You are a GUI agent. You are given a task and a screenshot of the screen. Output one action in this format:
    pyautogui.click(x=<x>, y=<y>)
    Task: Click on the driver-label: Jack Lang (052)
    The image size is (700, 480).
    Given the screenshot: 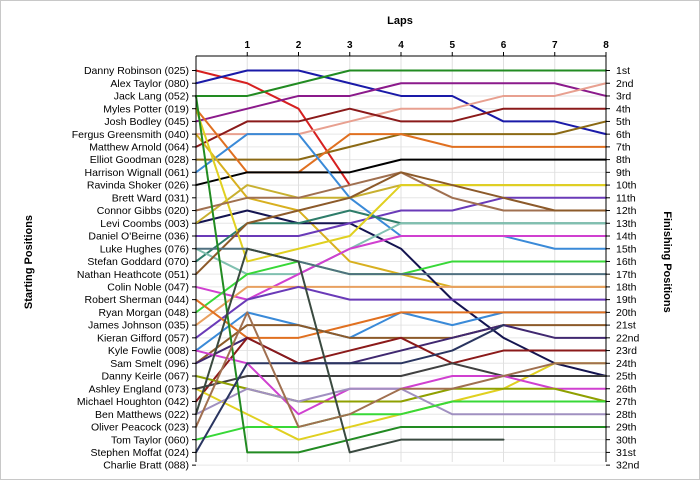 What is the action you would take?
    pyautogui.click(x=151, y=97)
    